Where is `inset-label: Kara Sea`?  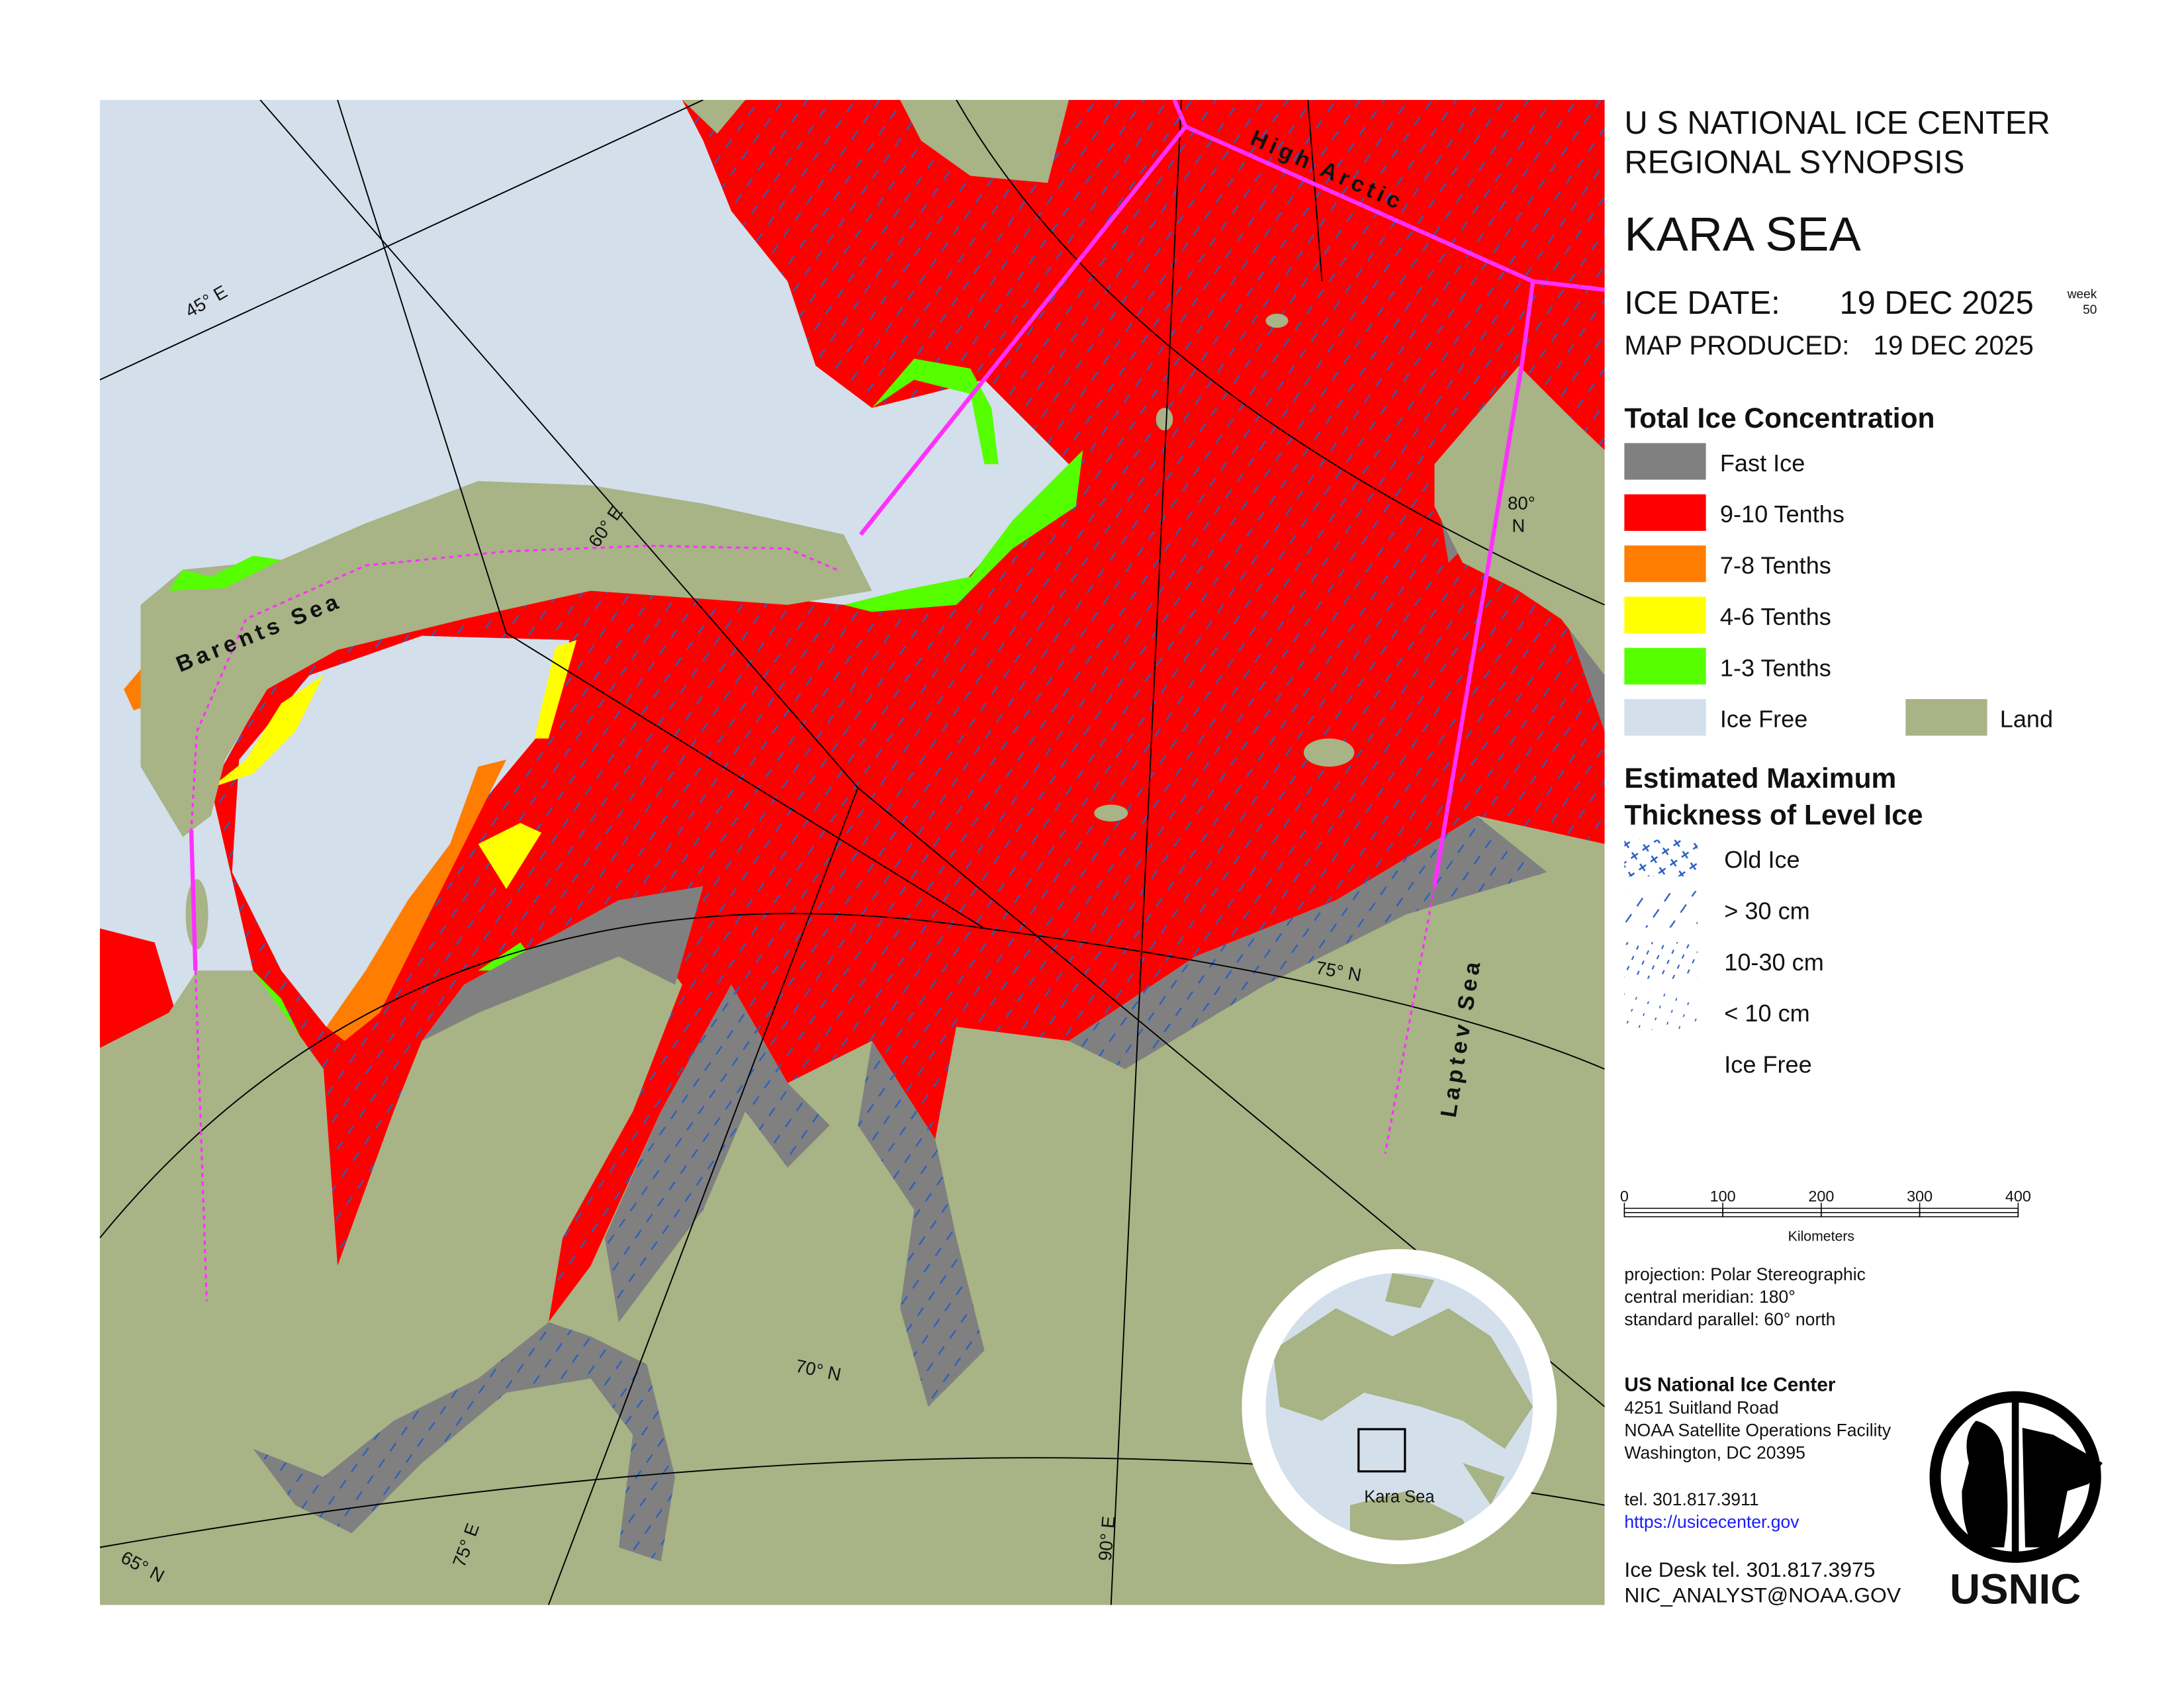 inset-label: Kara Sea is located at coordinates (1399, 1497).